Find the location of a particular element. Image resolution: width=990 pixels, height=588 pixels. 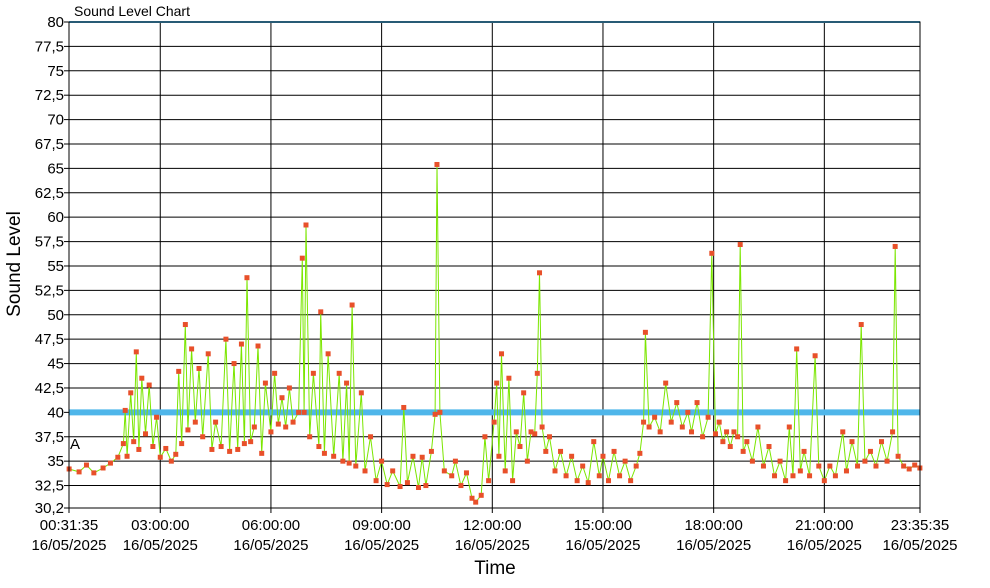

y-tick-label: 42,5 is located at coordinates (49, 388).